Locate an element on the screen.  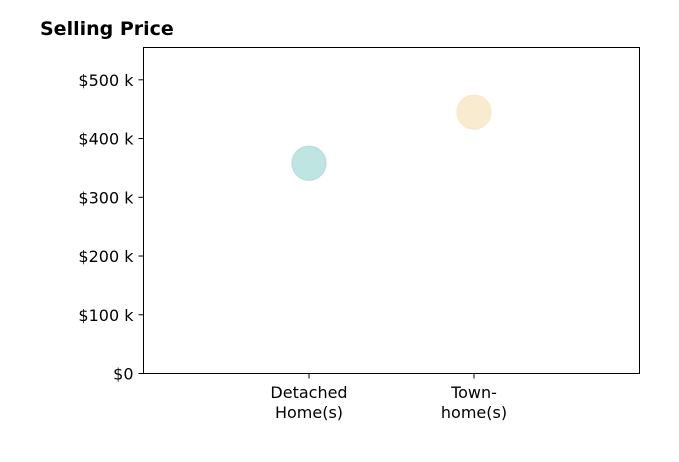
x-tick-label: Detached is located at coordinates (308, 392).